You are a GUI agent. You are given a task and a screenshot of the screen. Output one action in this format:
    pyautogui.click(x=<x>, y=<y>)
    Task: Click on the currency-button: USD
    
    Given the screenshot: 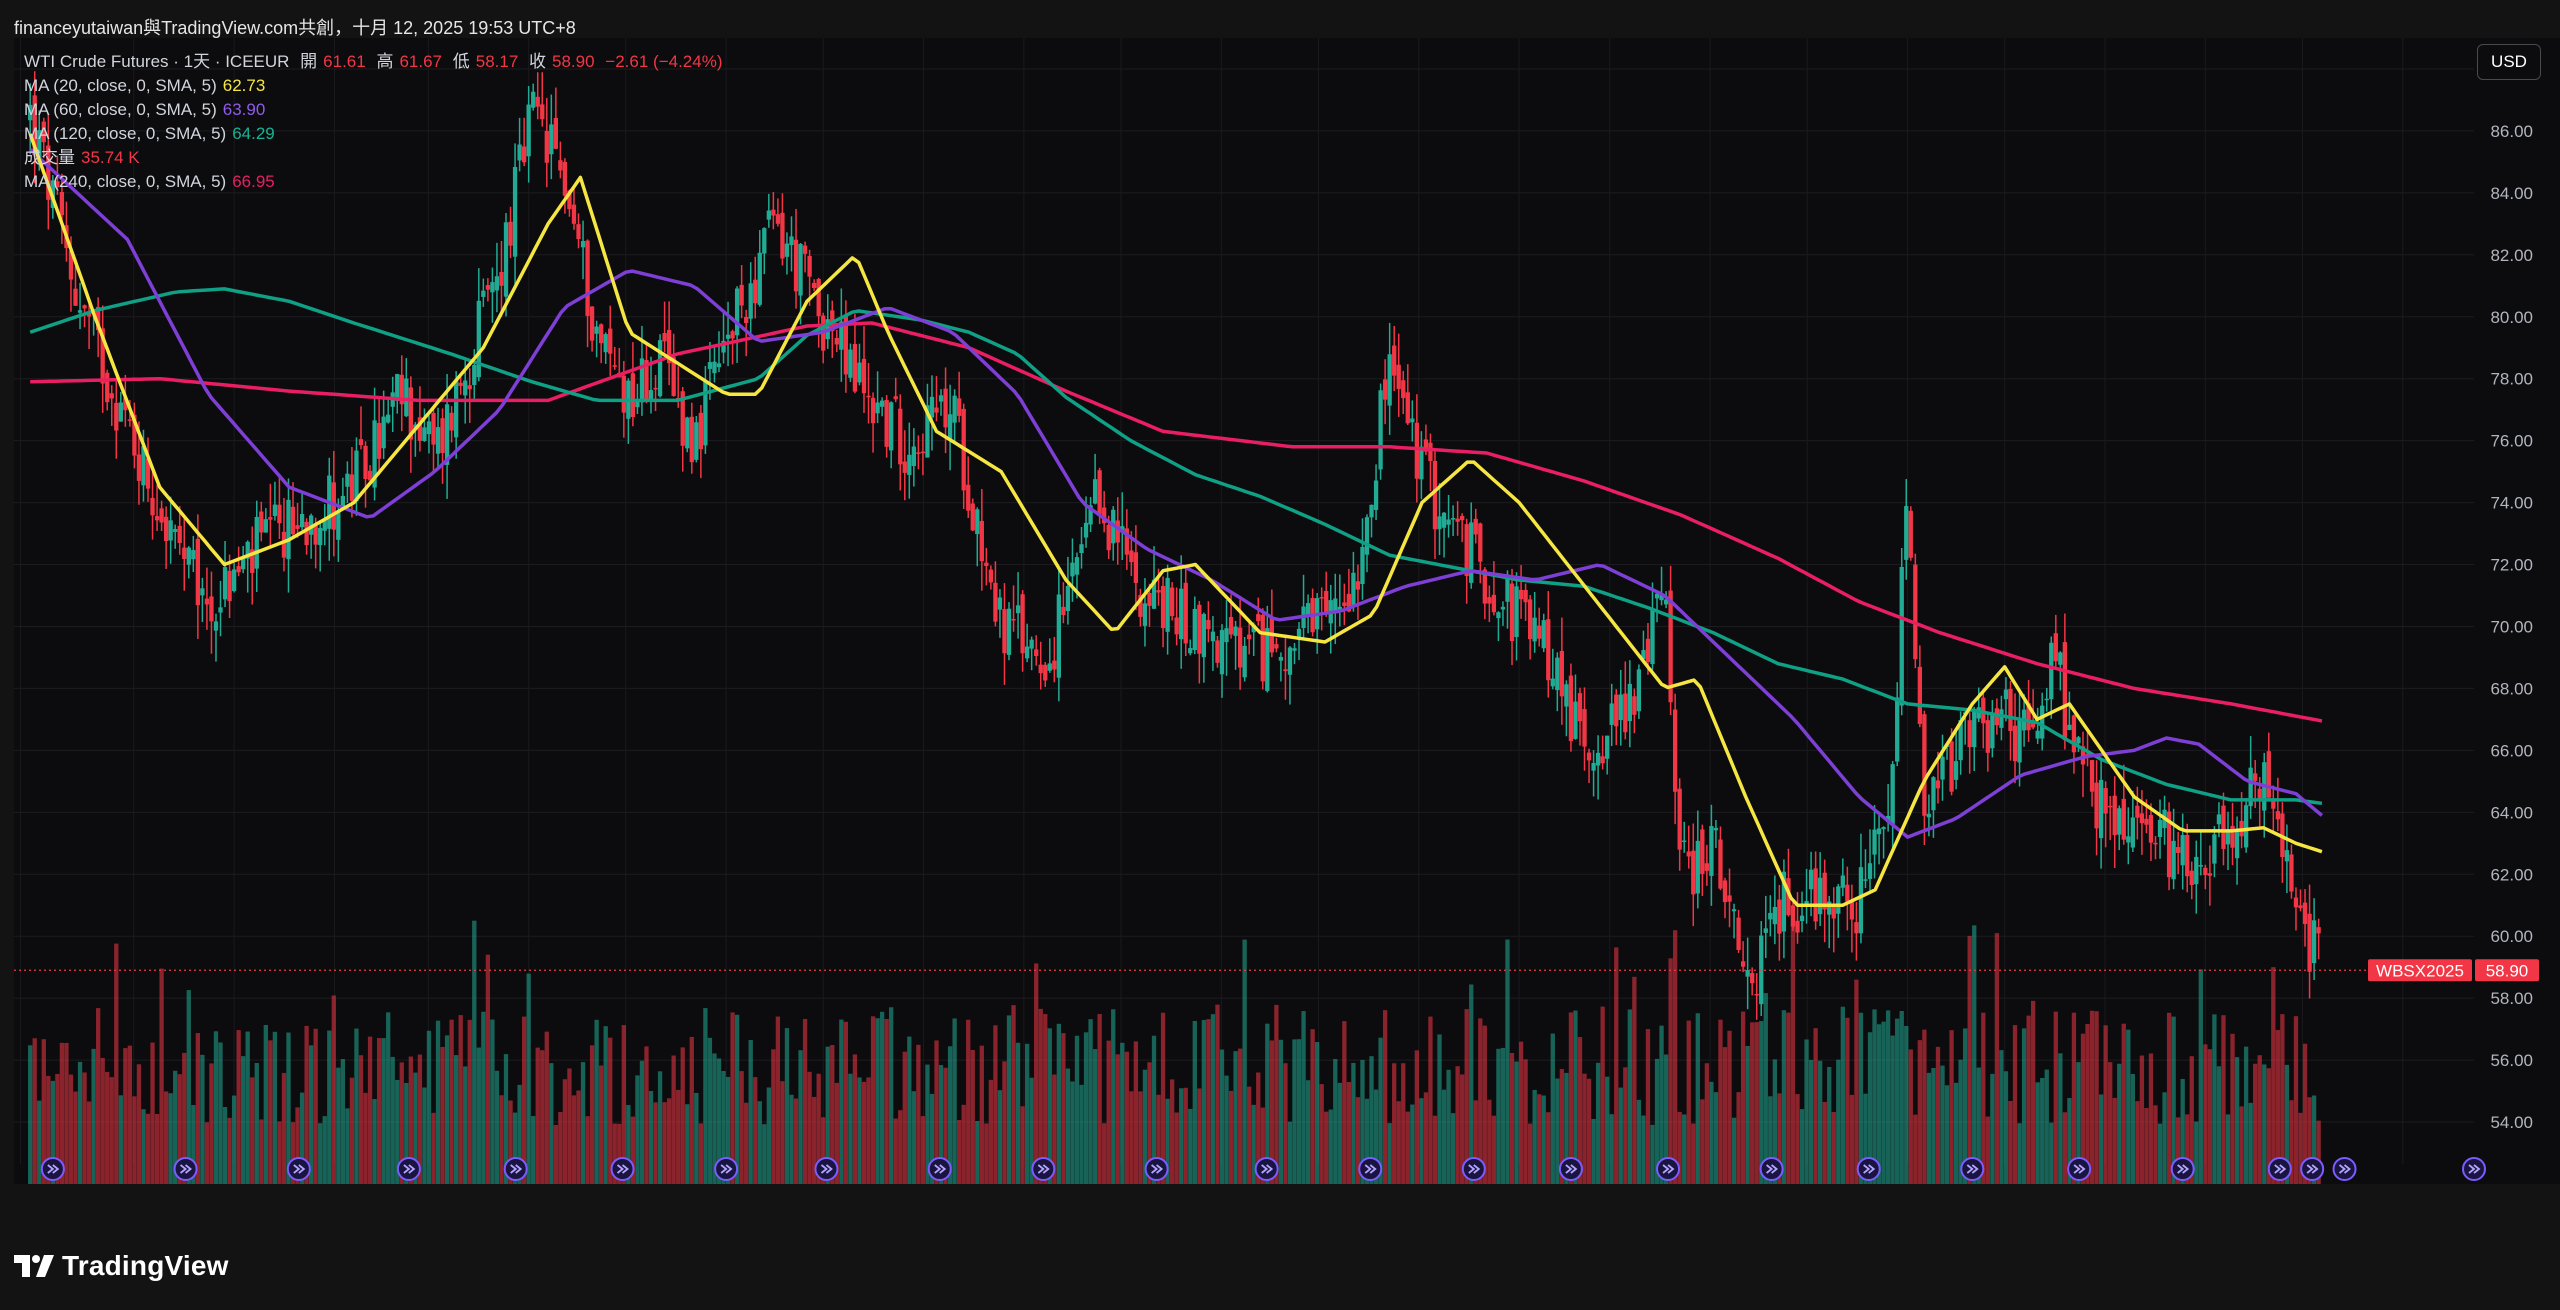 What is the action you would take?
    pyautogui.click(x=2509, y=62)
    